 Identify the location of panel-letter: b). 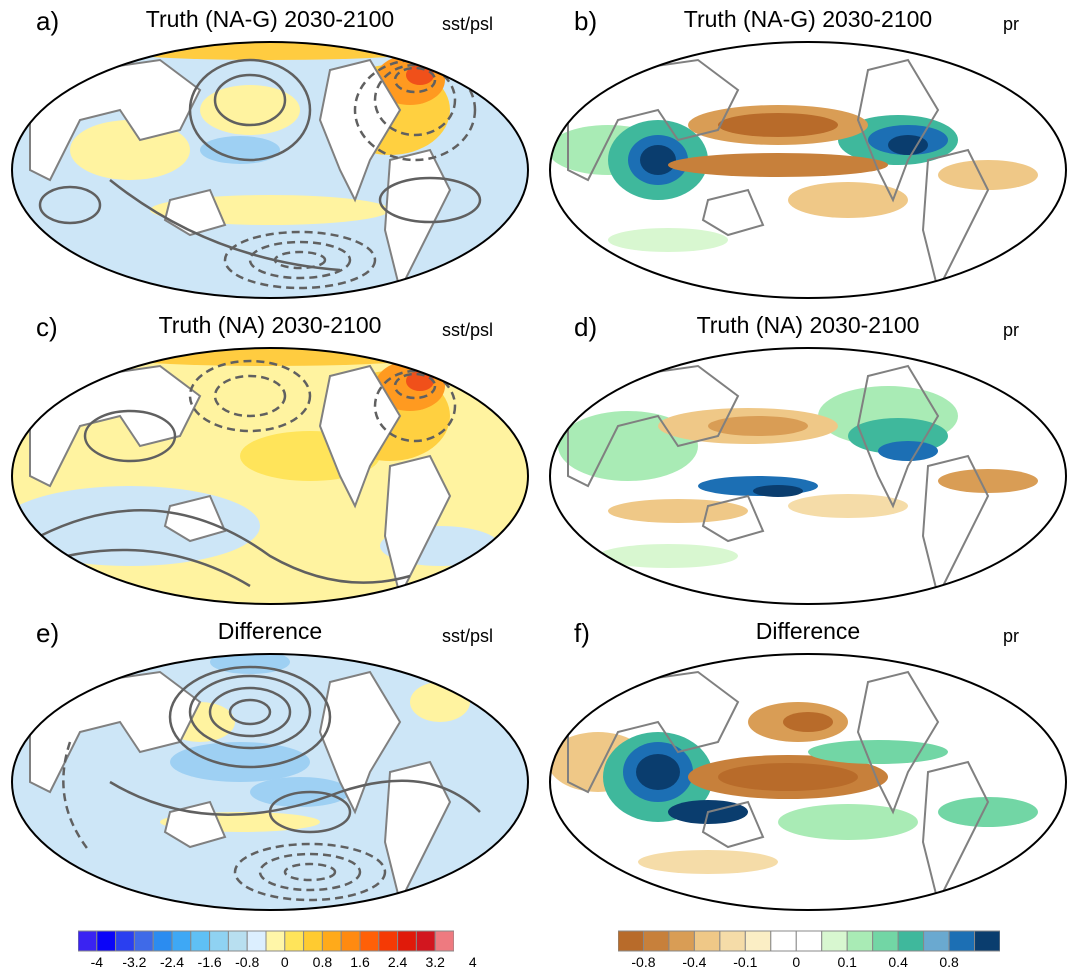
(586, 21).